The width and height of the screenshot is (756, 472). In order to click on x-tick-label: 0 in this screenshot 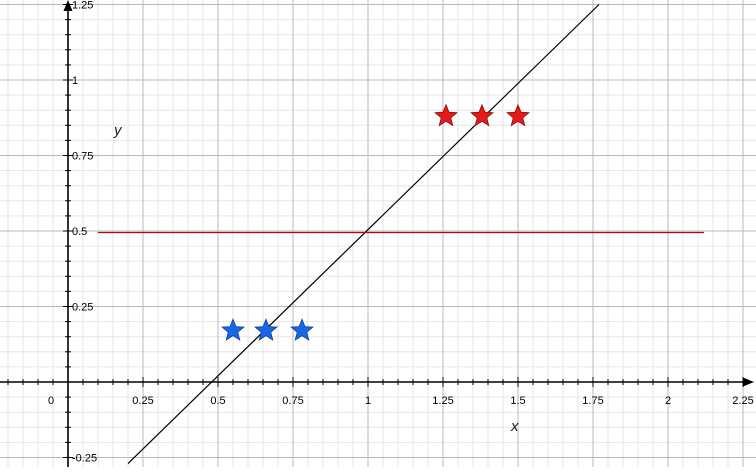, I will do `click(51, 401)`.